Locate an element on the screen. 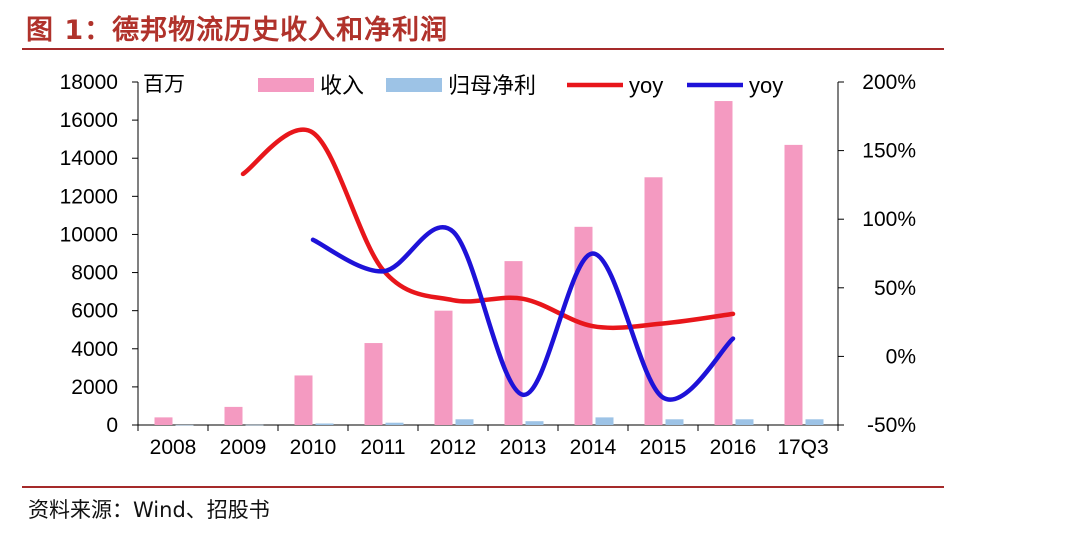  x-tick-label: 2011 is located at coordinates (382, 447).